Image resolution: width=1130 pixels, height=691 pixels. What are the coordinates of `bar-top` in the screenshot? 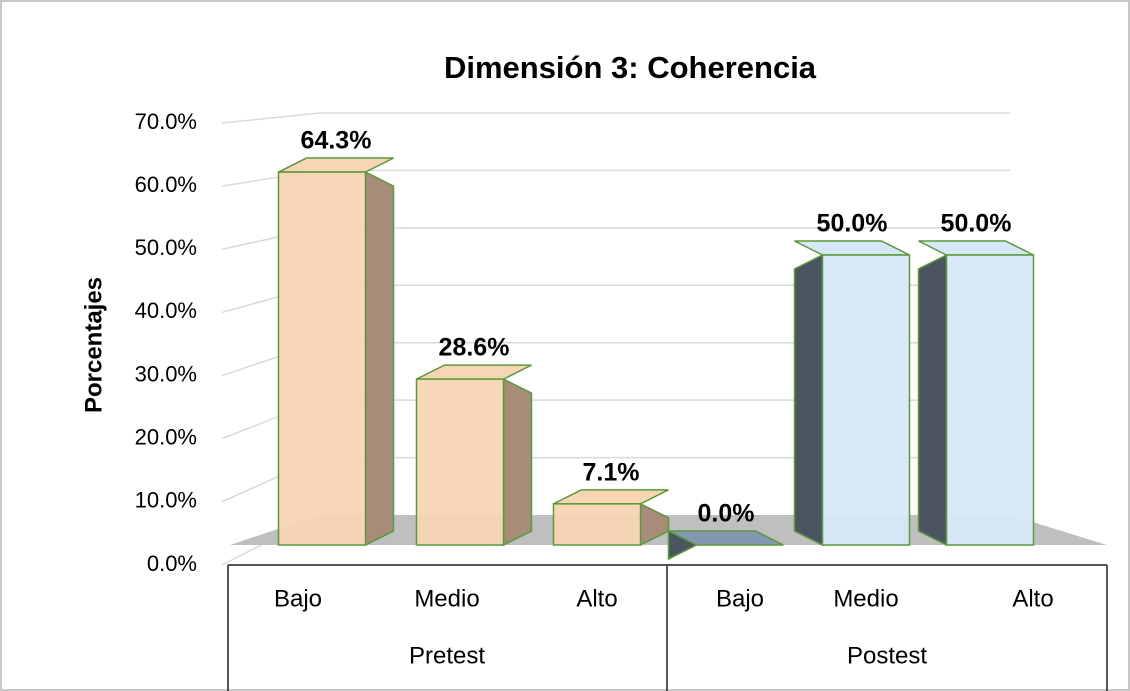 It's located at (726, 538).